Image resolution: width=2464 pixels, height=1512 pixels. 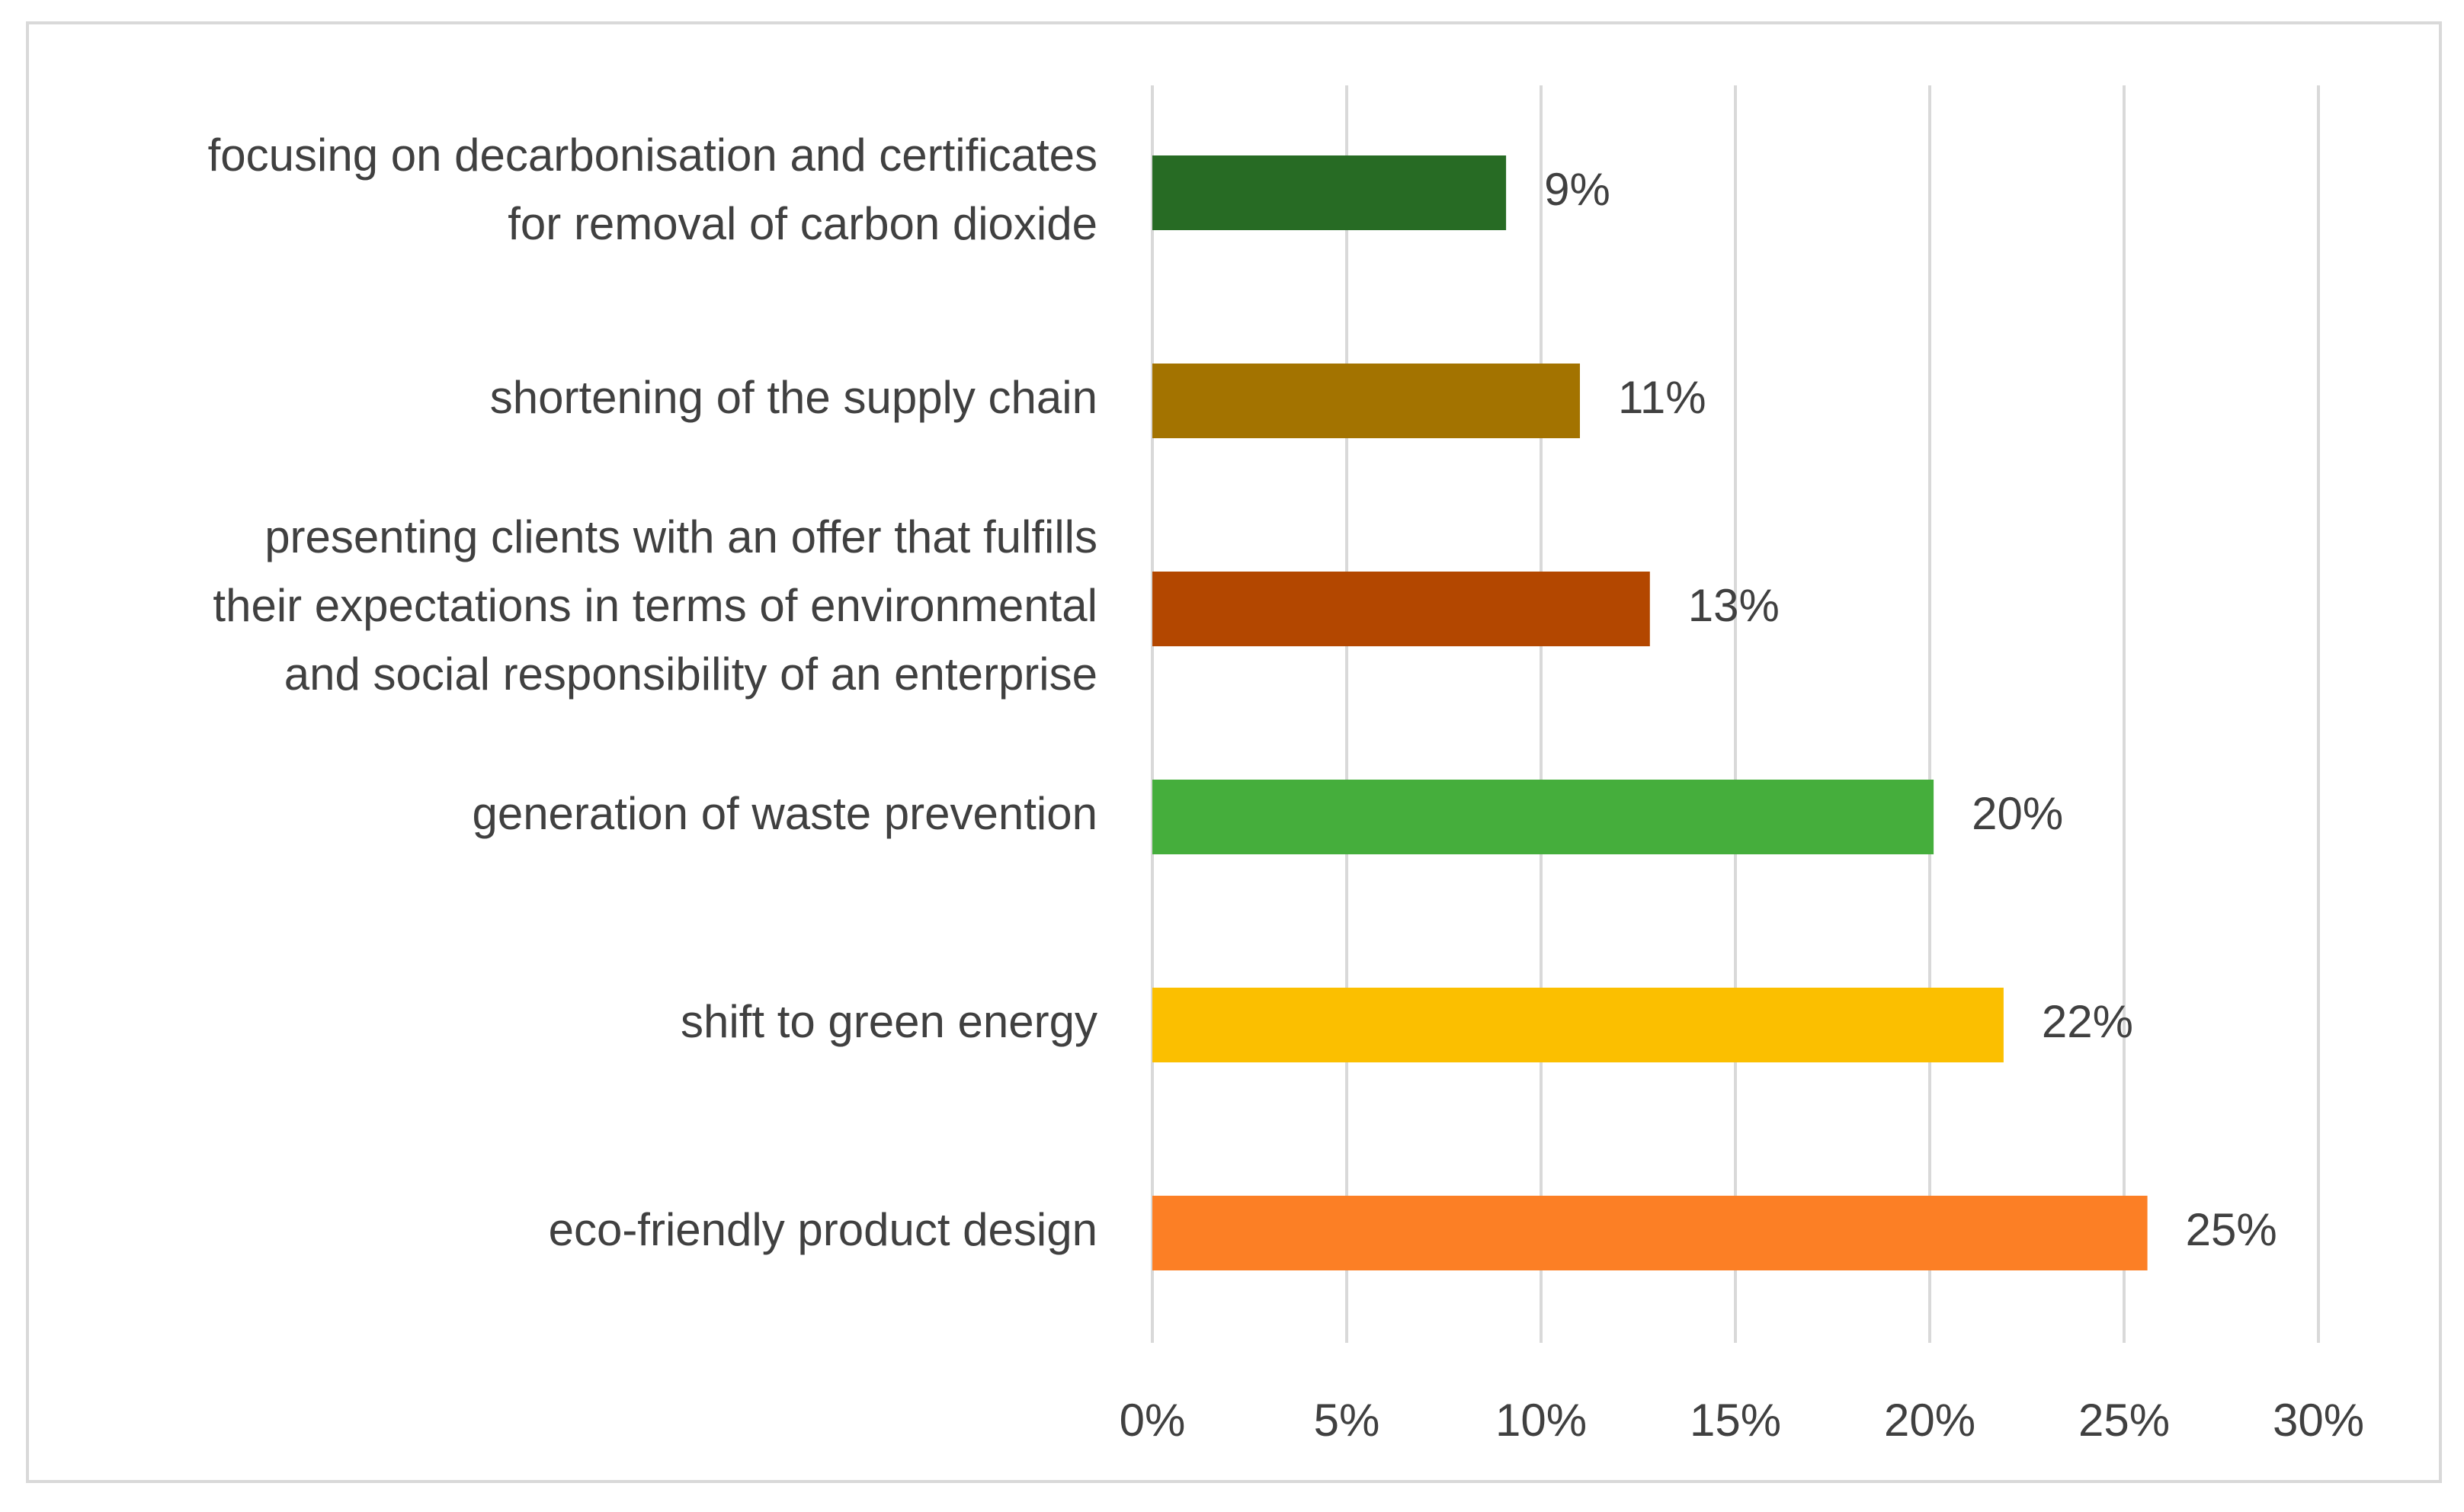 I want to click on data-label: 25%, so click(x=2231, y=1229).